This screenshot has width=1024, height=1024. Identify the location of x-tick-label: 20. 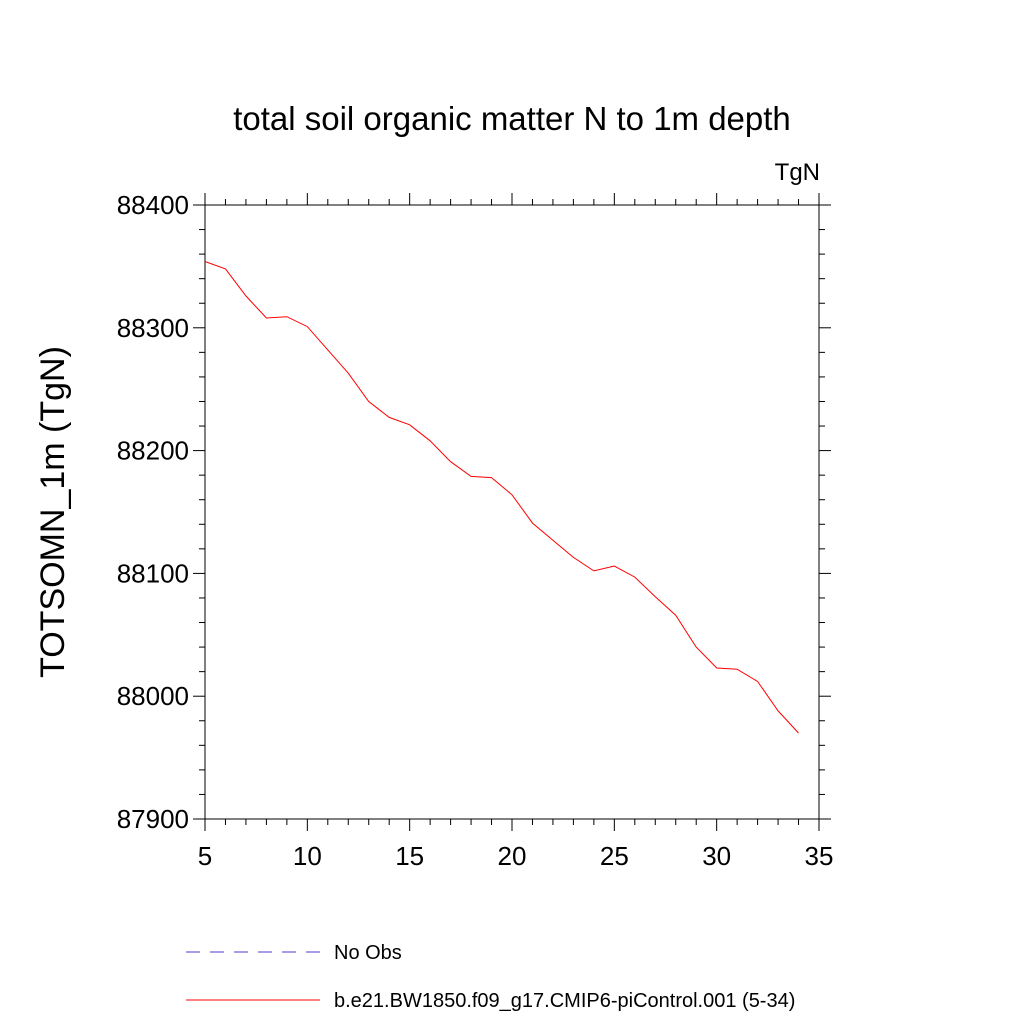
(512, 856).